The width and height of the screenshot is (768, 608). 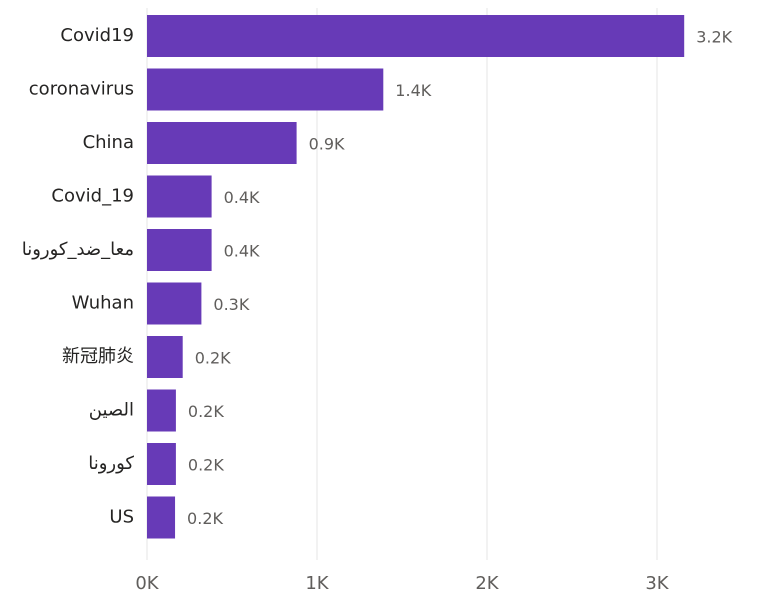 What do you see at coordinates (714, 37) in the screenshot?
I see `data-label: 3.2K` at bounding box center [714, 37].